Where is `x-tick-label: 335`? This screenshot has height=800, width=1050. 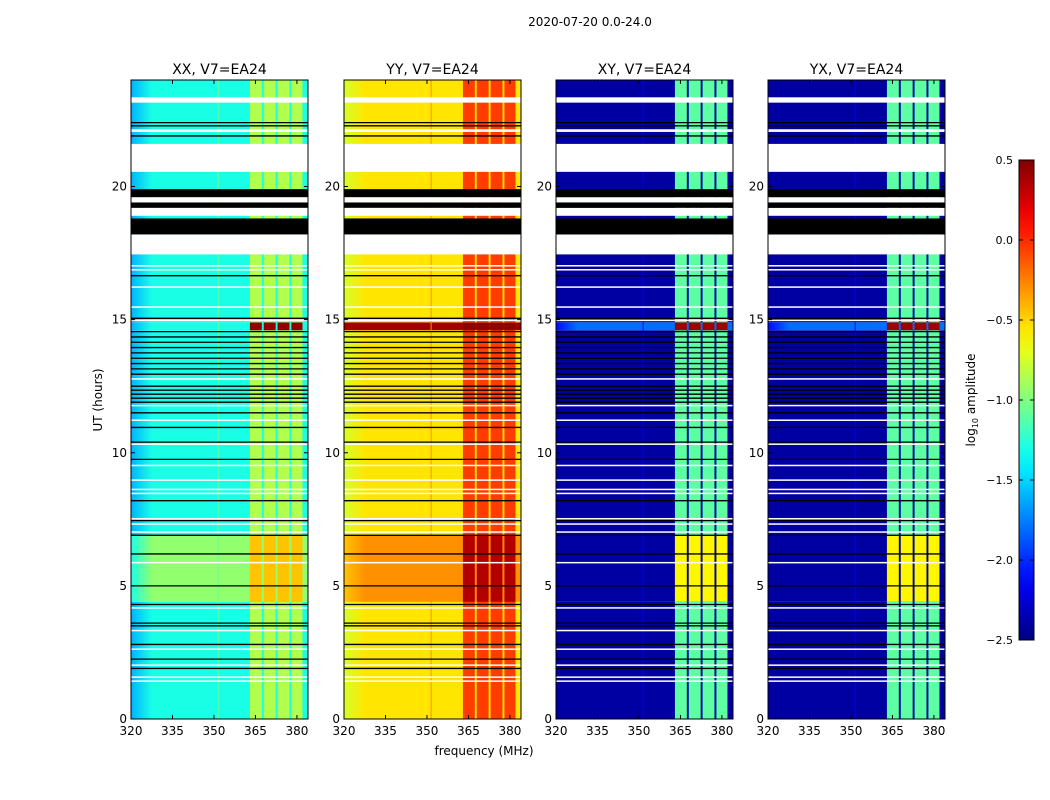 x-tick-label: 335 is located at coordinates (172, 731).